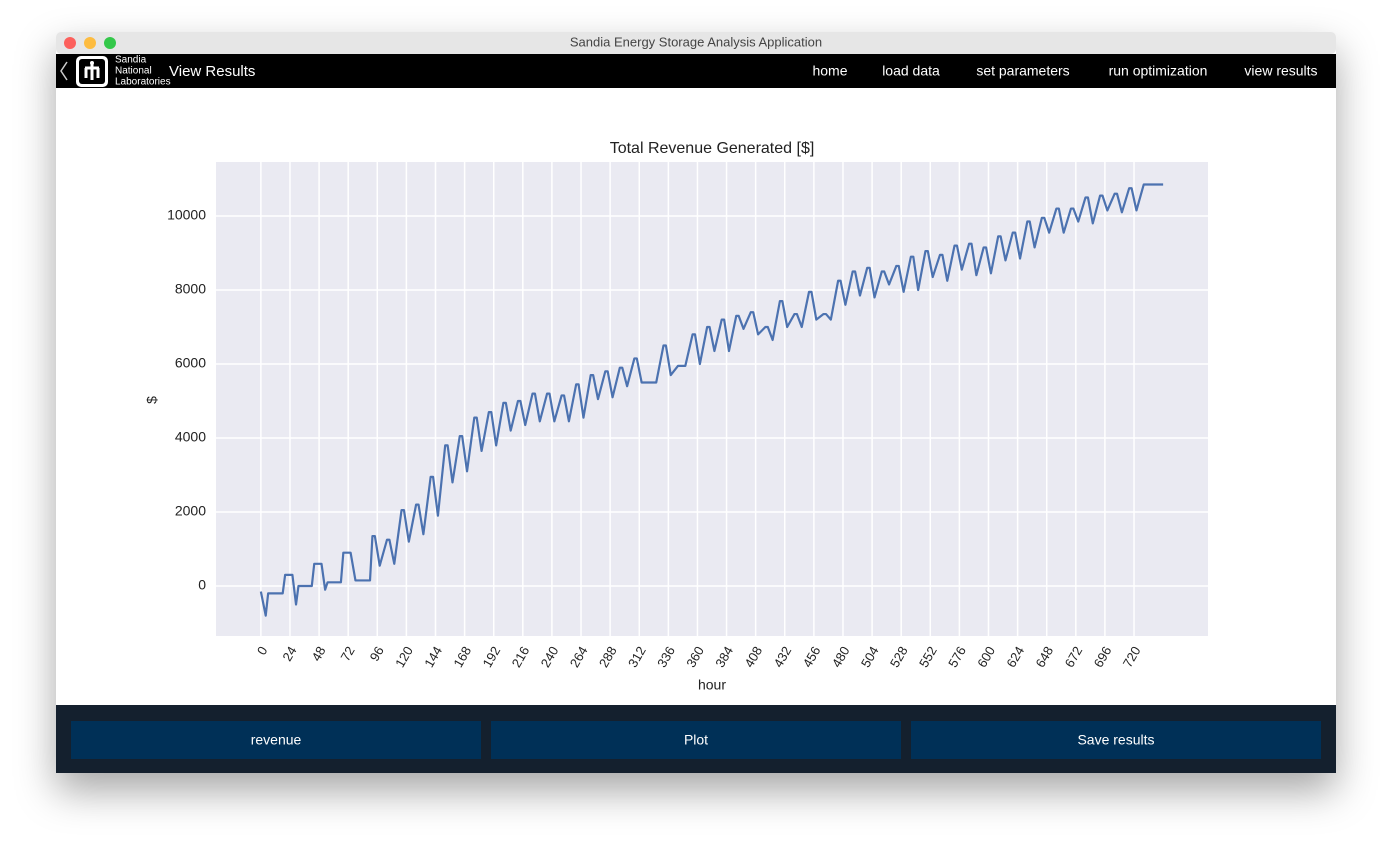  I want to click on button-label: Save results, so click(1115, 740).